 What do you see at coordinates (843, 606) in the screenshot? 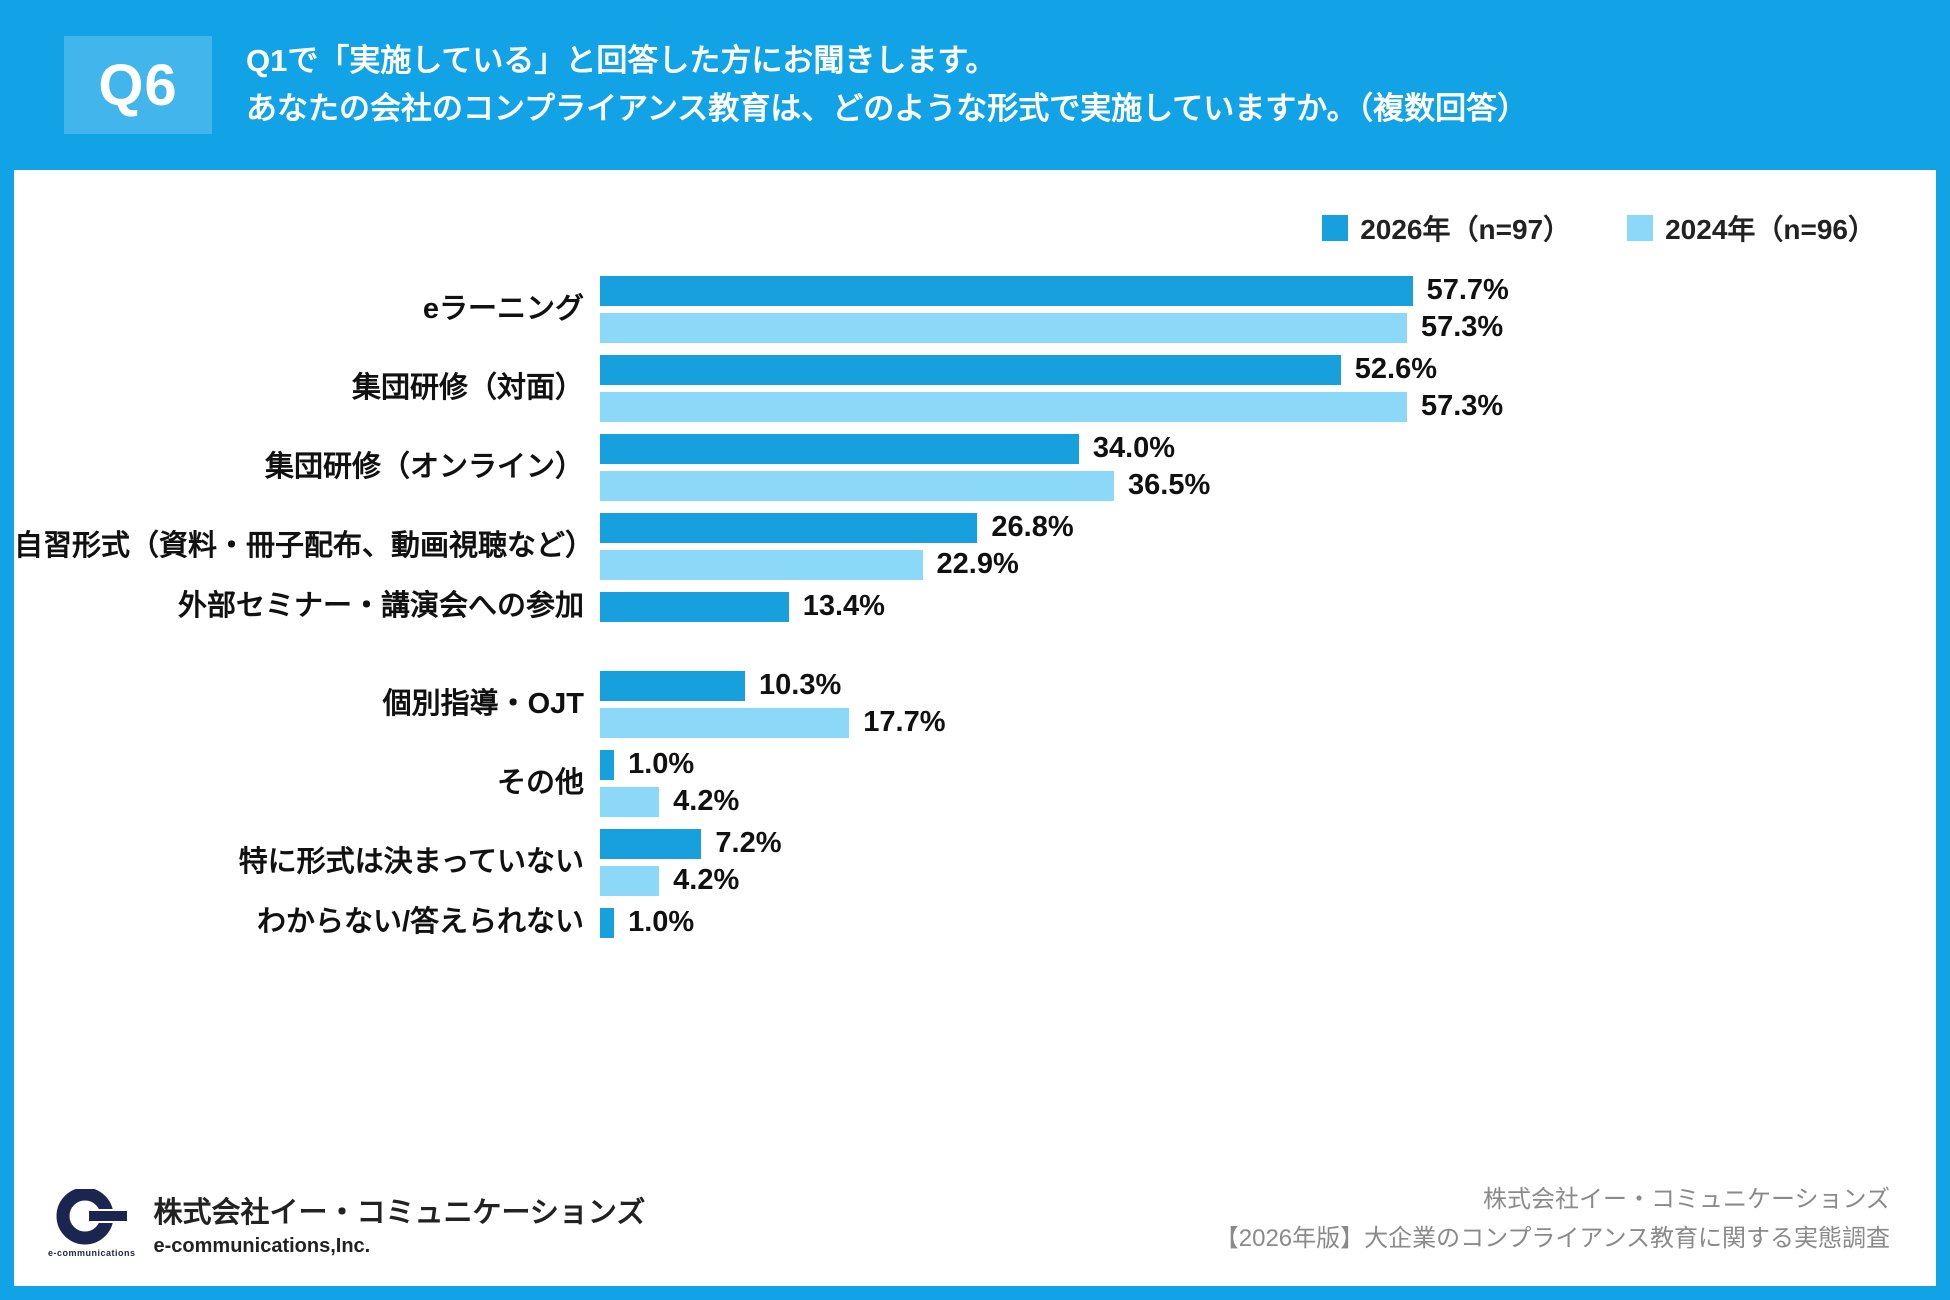
I see `value-label: 13.4%` at bounding box center [843, 606].